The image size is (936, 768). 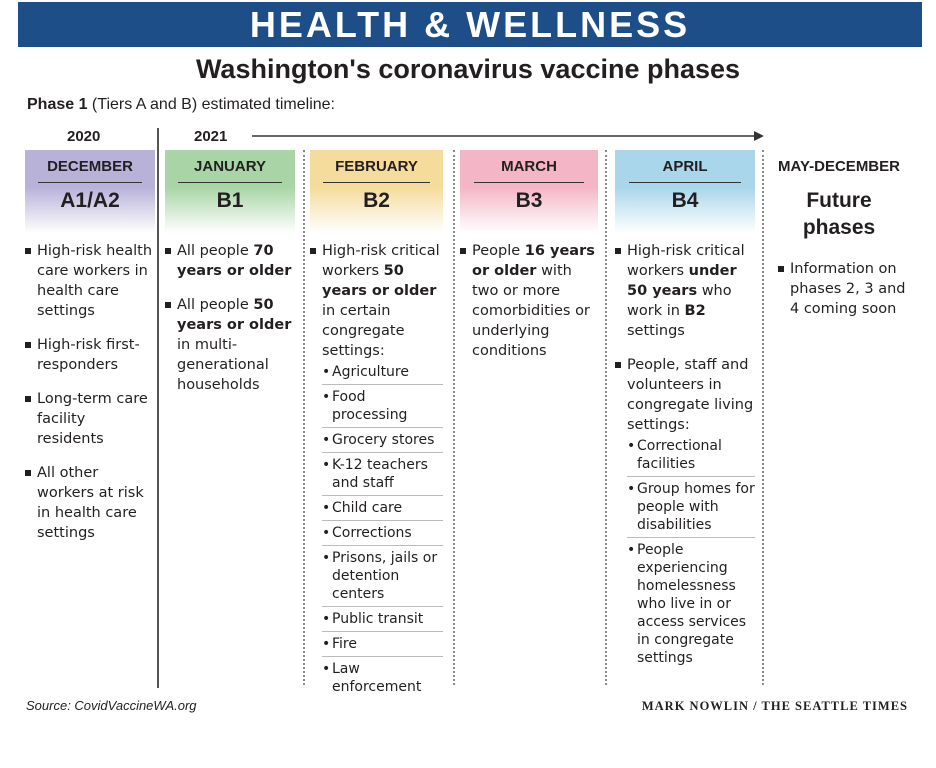 I want to click on year-divider, so click(x=158, y=408).